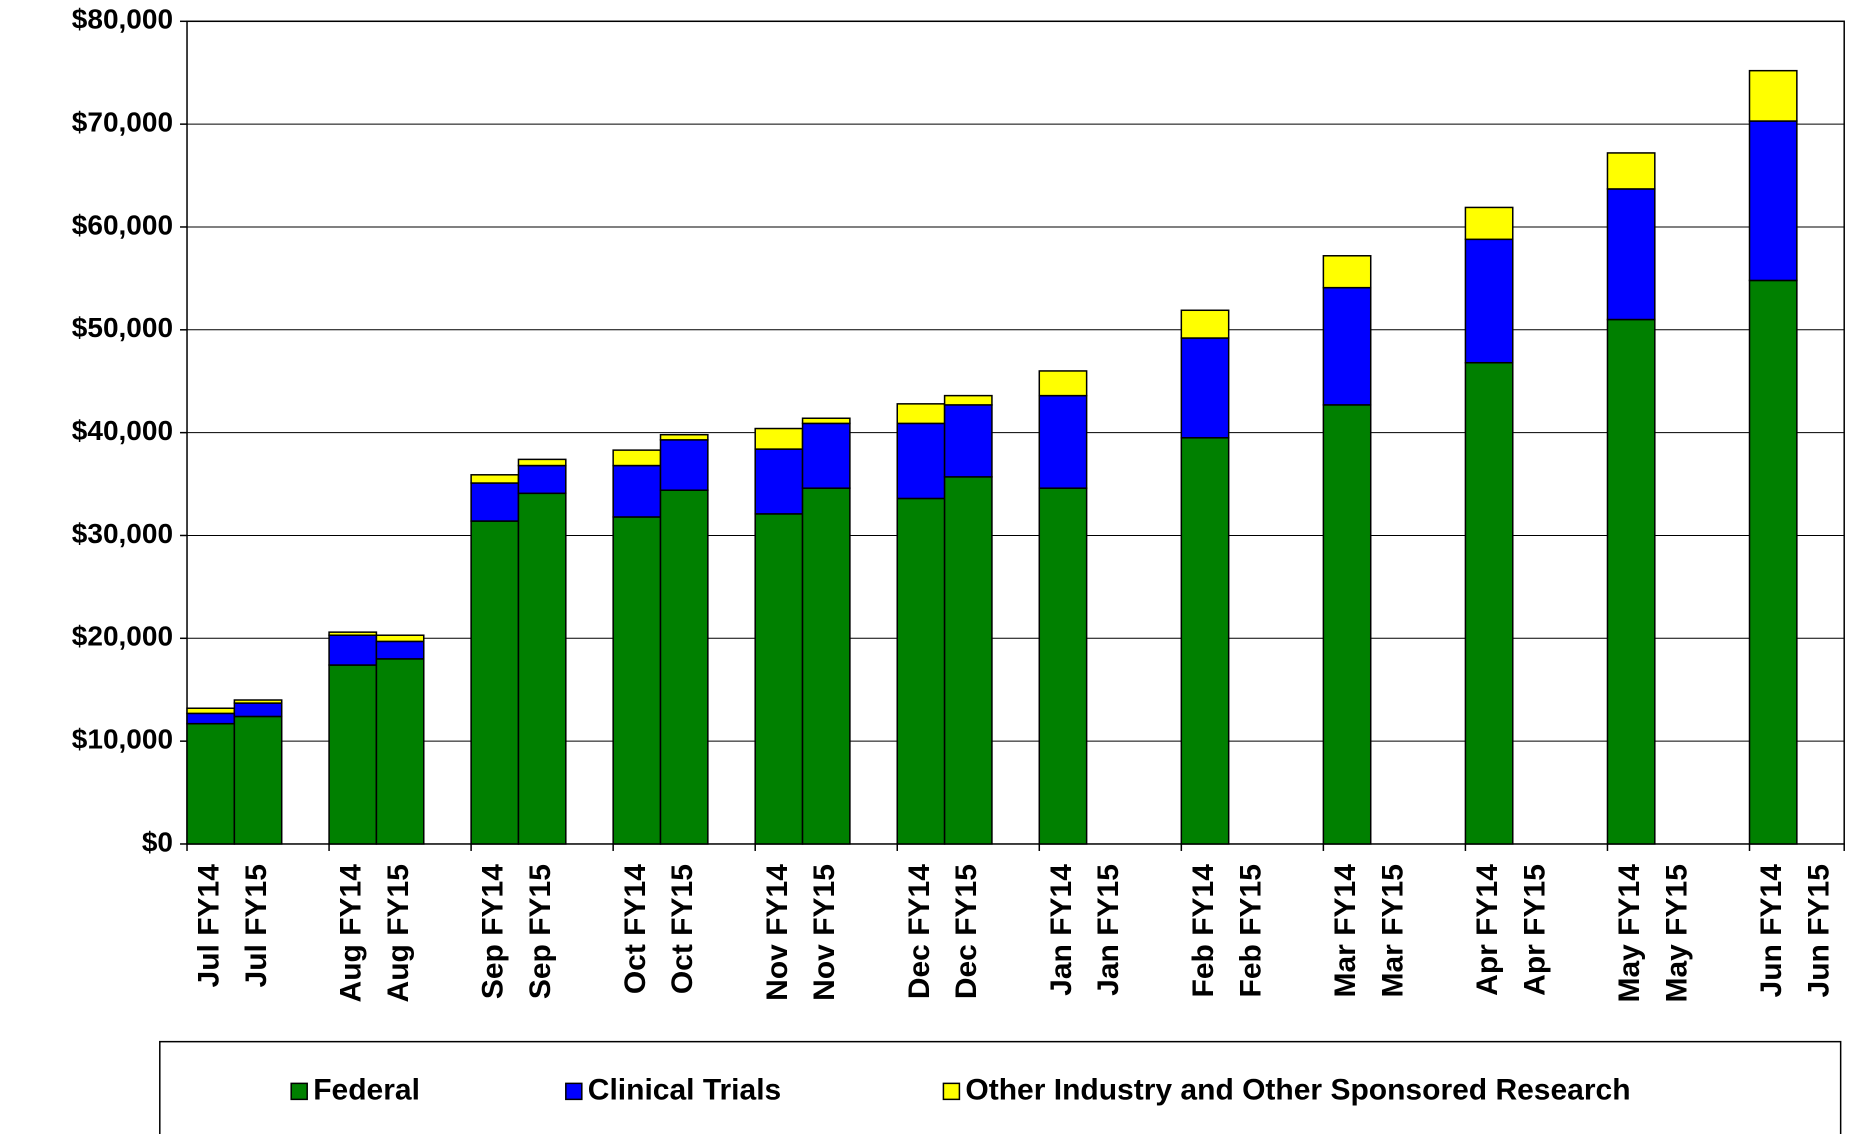 The image size is (1856, 1134). What do you see at coordinates (122, 739) in the screenshot?
I see `y-tick-label: $10,000` at bounding box center [122, 739].